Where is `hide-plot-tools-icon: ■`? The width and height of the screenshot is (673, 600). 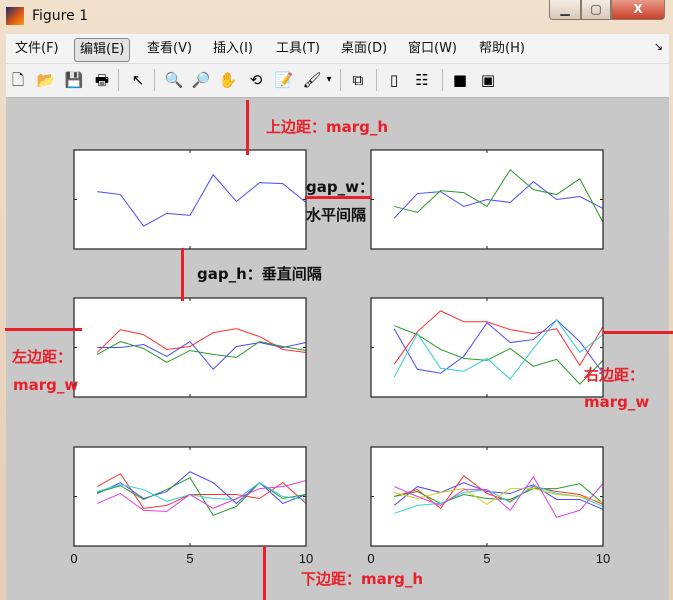 hide-plot-tools-icon: ■ is located at coordinates (460, 80).